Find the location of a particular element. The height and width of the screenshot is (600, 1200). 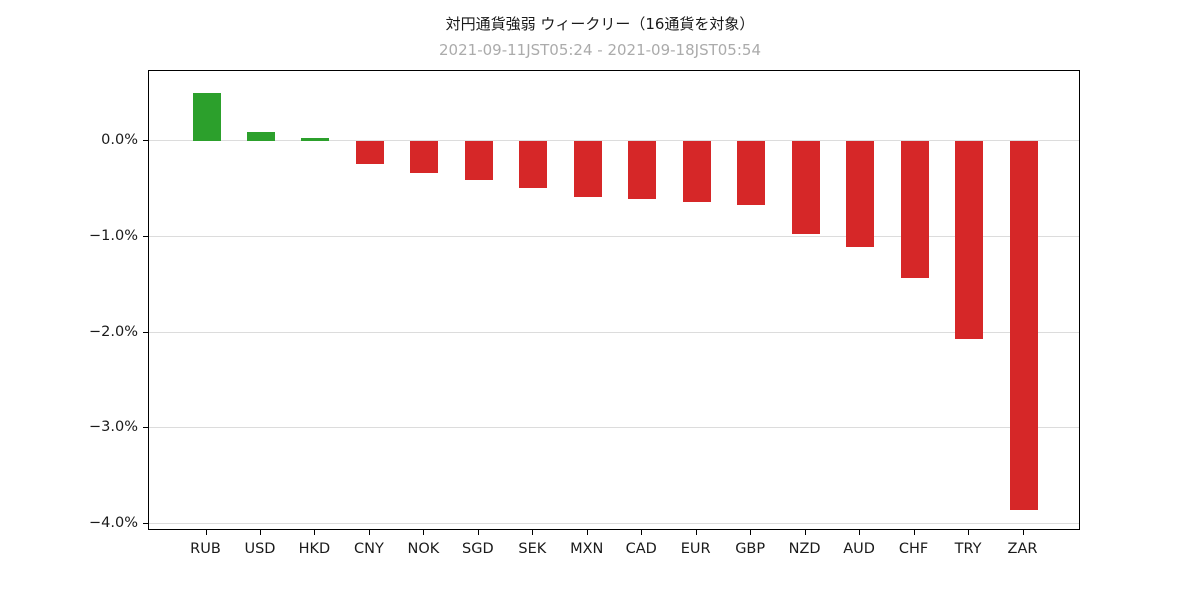

bar-cad is located at coordinates (642, 170).